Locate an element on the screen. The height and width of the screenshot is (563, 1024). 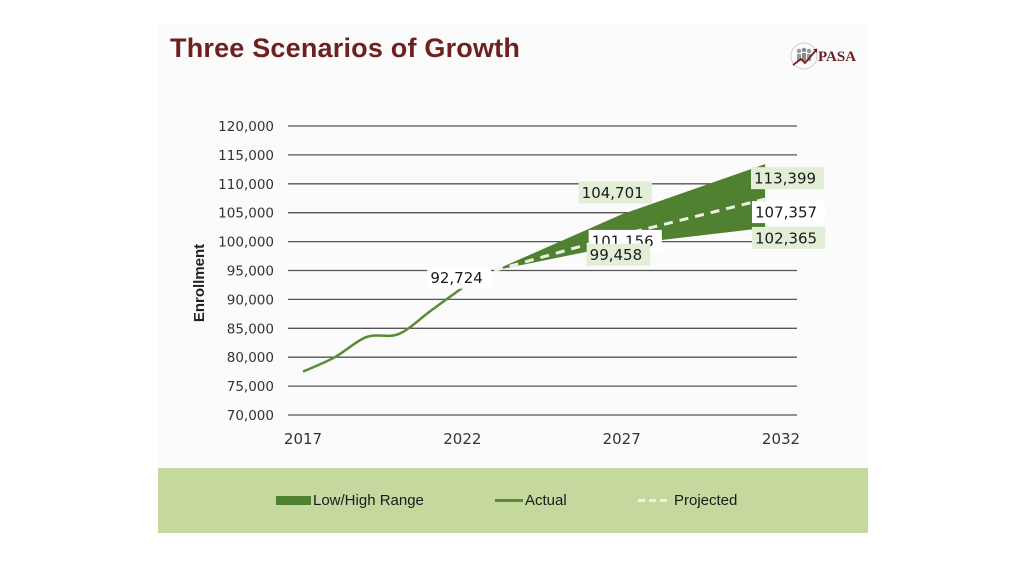
range-band-area is located at coordinates (630, 217).